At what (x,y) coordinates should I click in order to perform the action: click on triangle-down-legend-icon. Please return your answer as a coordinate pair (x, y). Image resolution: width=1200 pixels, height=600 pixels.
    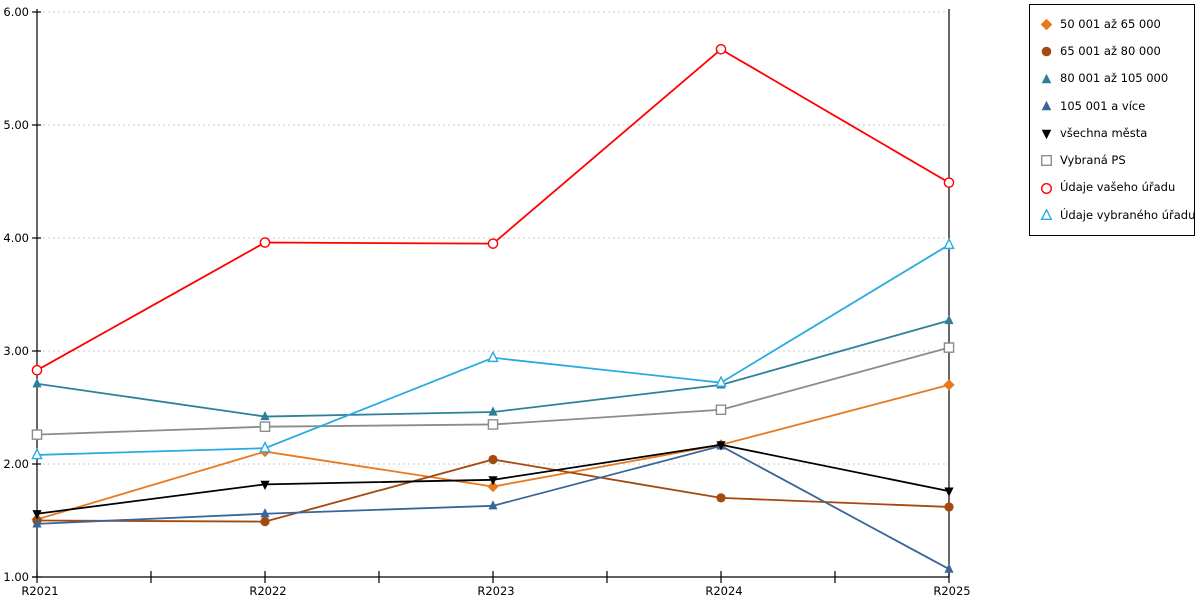
    Looking at the image, I should click on (1046, 134).